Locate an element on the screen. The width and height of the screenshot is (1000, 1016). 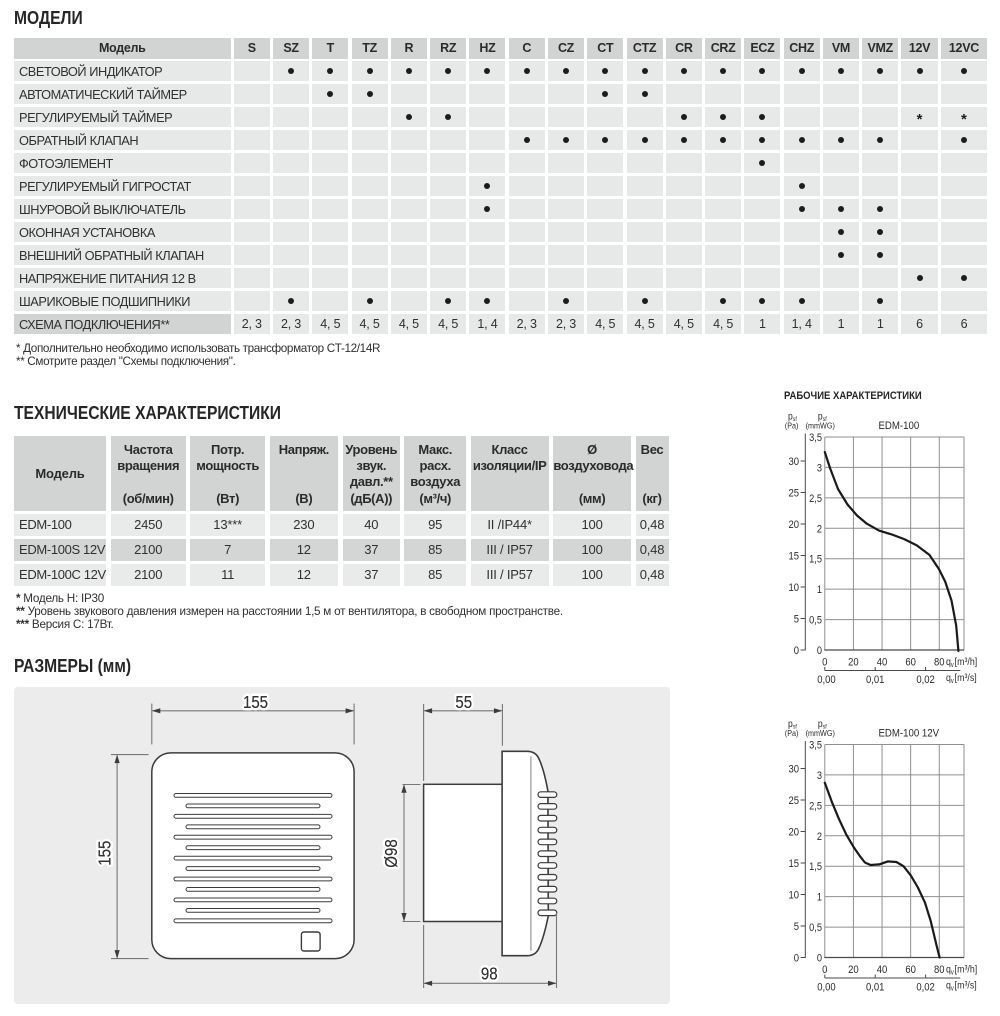
svg-text: 55 is located at coordinates (463, 702).